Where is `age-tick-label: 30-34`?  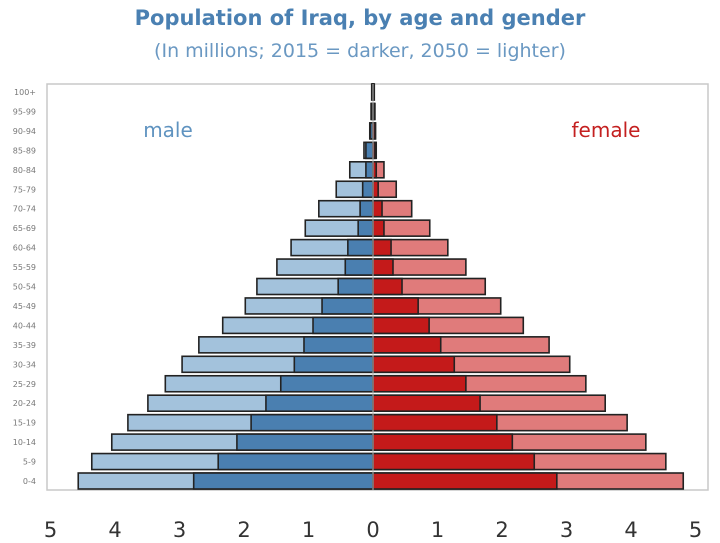 age-tick-label: 30-34 is located at coordinates (24, 364).